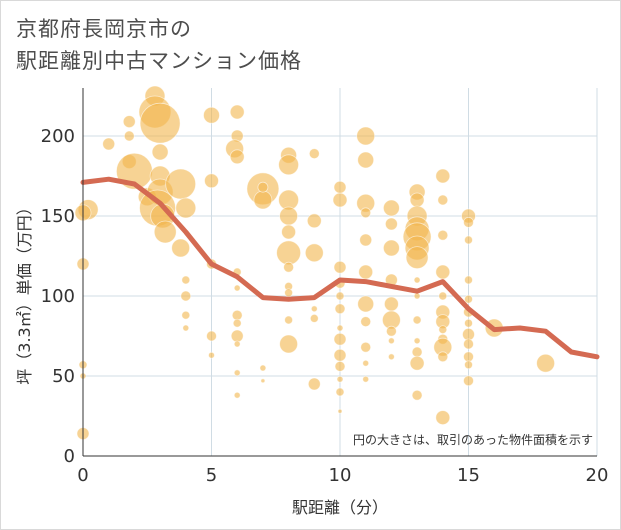  Describe the element at coordinates (340, 475) in the screenshot. I see `x-tick-label: 10` at that location.